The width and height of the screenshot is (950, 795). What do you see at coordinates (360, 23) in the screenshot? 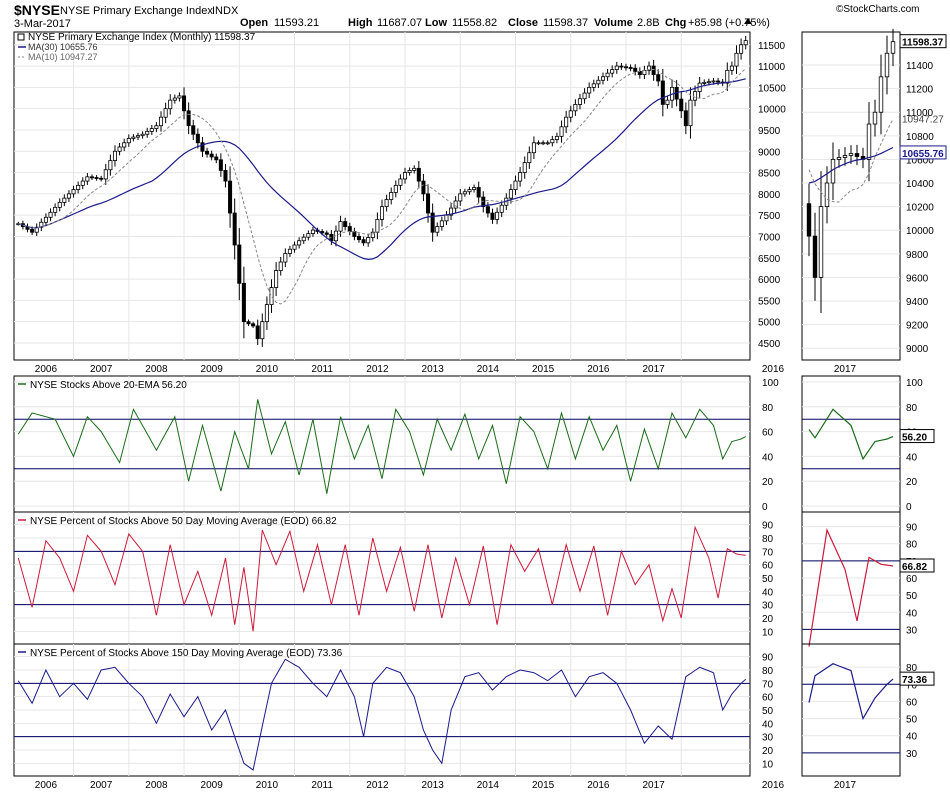
I see `high-label: High` at bounding box center [360, 23].